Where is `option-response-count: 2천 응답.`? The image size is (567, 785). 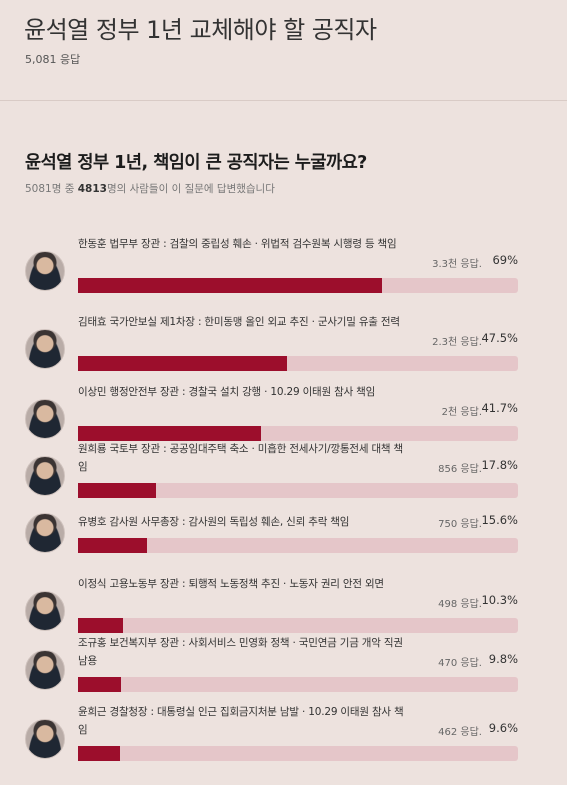 option-response-count: 2천 응답. is located at coordinates (461, 412).